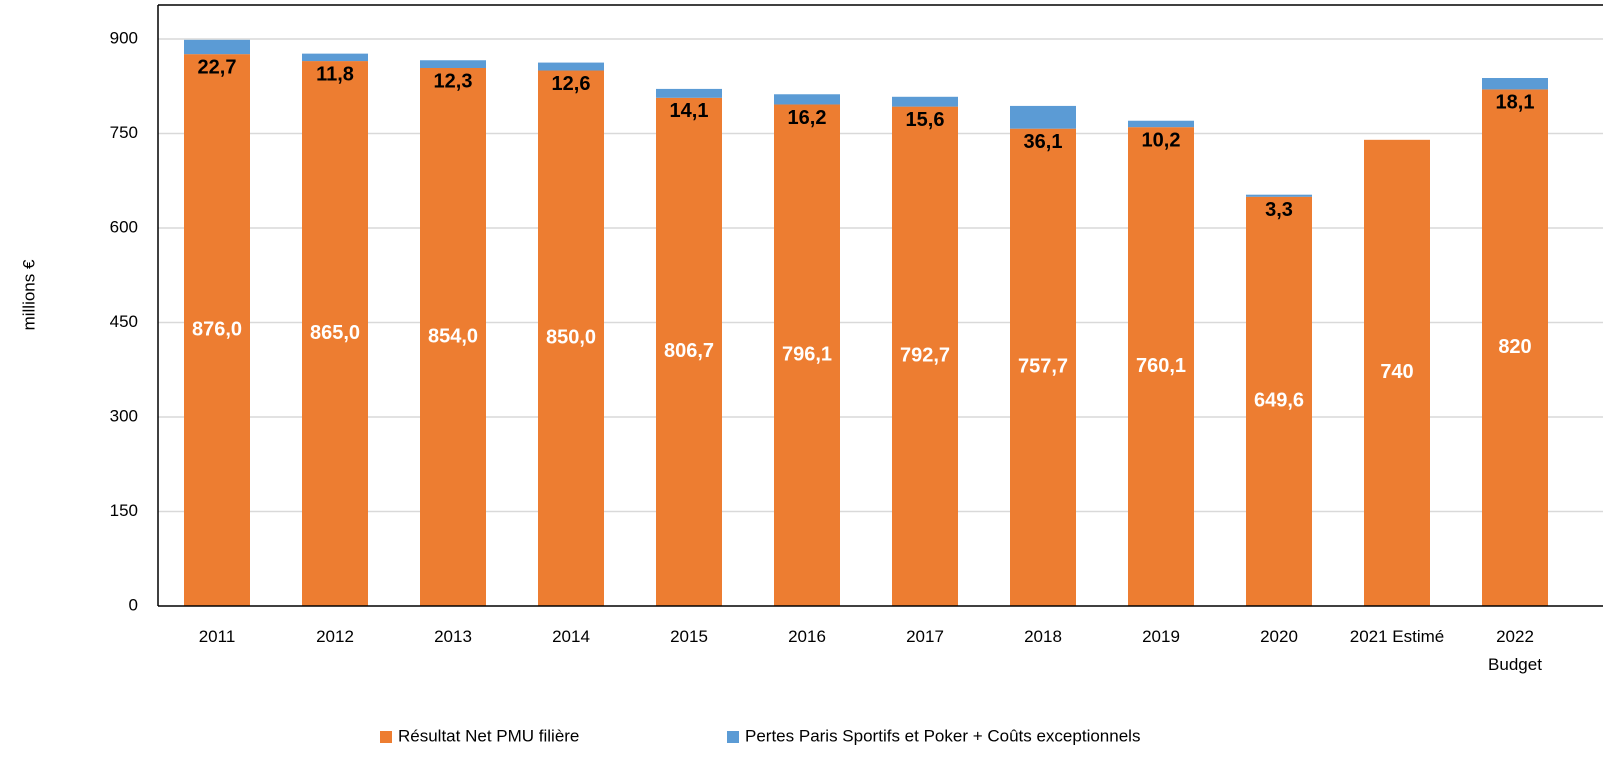  What do you see at coordinates (689, 636) in the screenshot?
I see `x-tick-label: 2015` at bounding box center [689, 636].